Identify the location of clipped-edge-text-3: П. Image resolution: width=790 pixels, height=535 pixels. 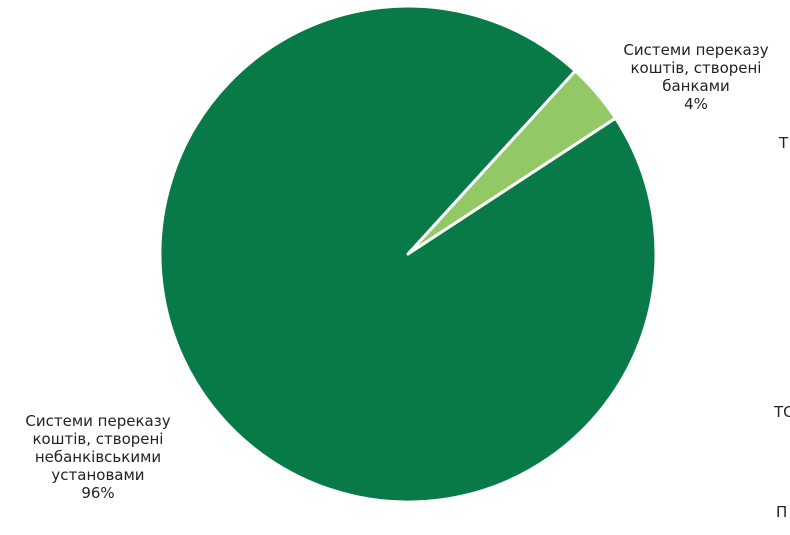
(782, 512).